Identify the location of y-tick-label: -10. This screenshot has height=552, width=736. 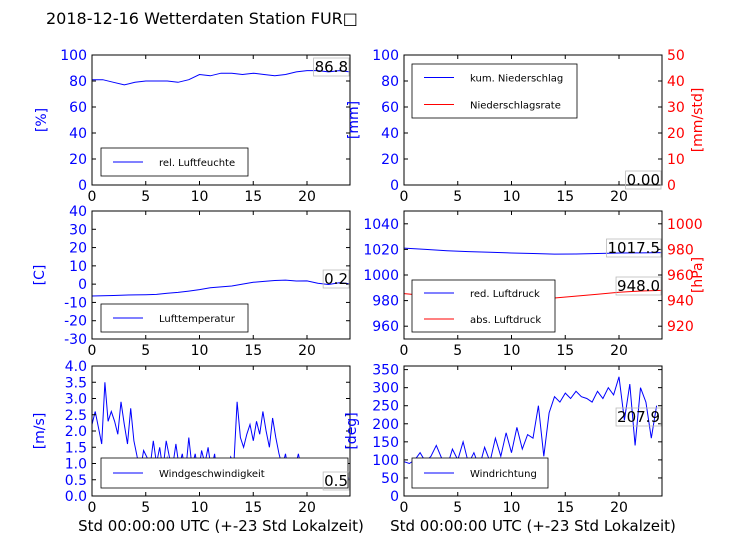
(75, 303).